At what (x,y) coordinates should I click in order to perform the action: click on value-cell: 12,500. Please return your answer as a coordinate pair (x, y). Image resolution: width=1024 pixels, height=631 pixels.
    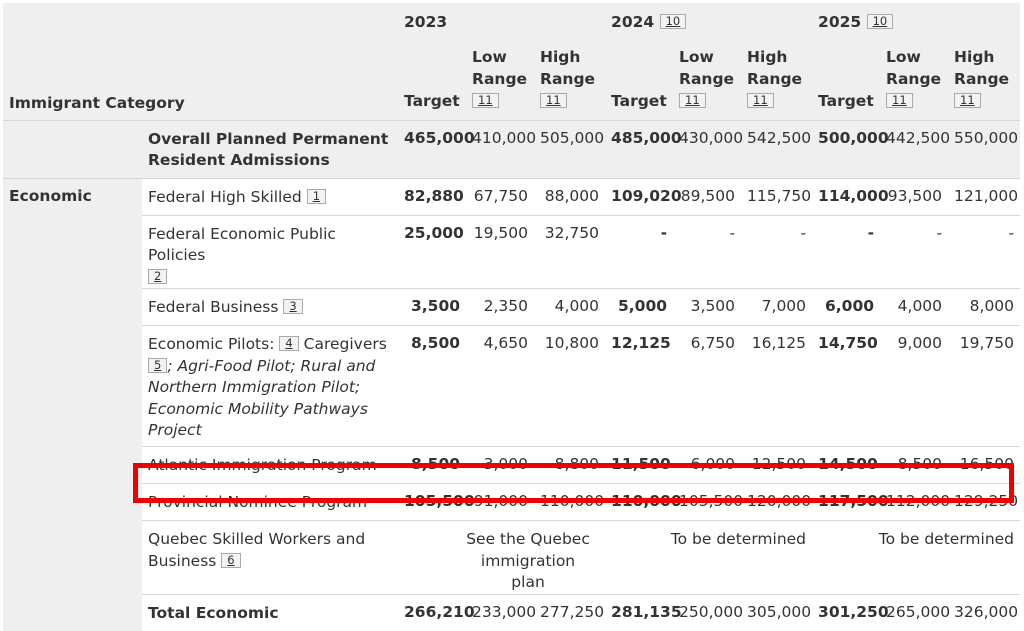
    Looking at the image, I should click on (777, 465).